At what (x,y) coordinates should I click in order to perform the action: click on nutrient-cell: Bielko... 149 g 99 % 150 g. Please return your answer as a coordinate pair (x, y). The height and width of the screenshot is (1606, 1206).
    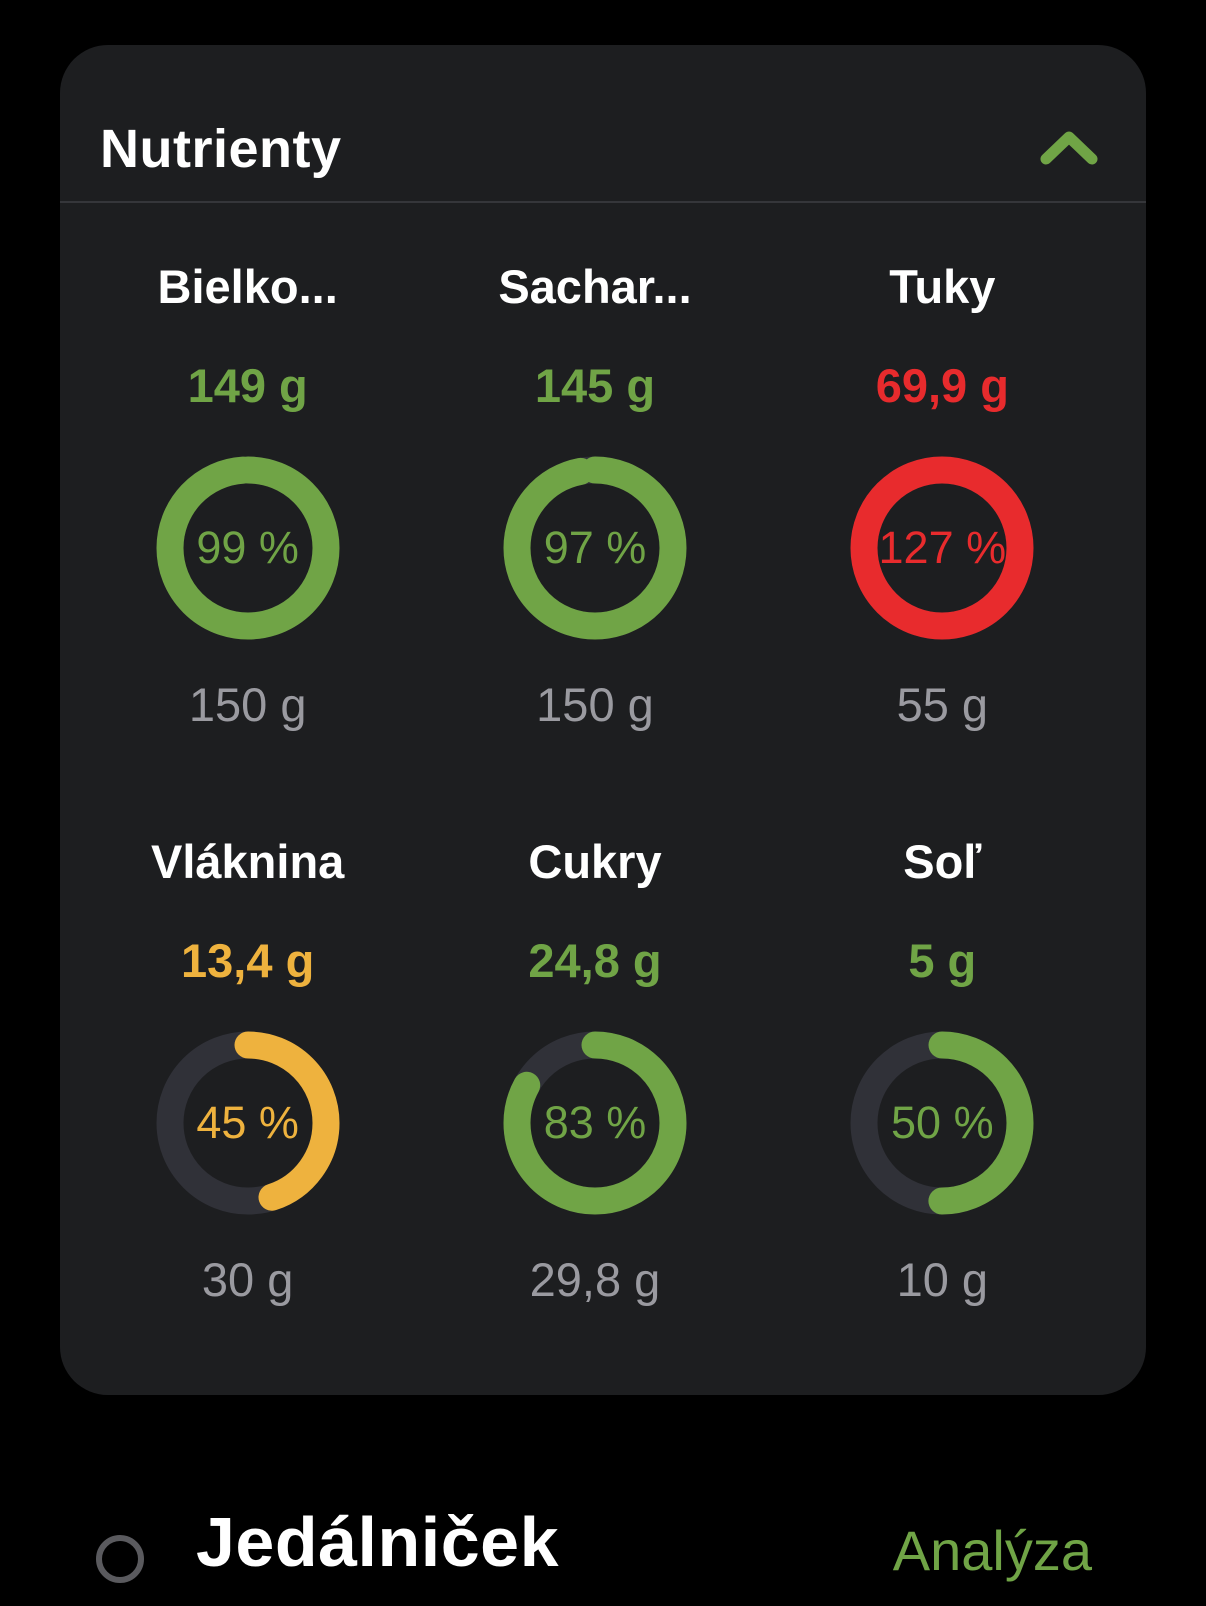
    Looking at the image, I should click on (247, 477).